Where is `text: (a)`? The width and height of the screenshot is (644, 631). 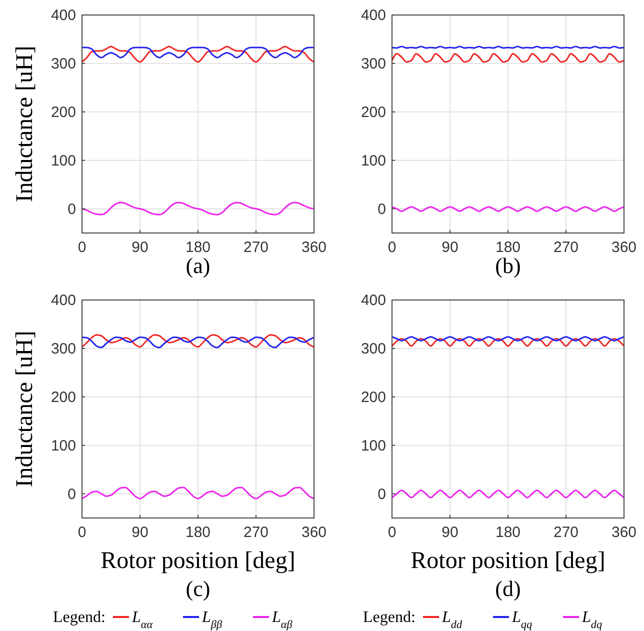 text: (a) is located at coordinates (198, 265).